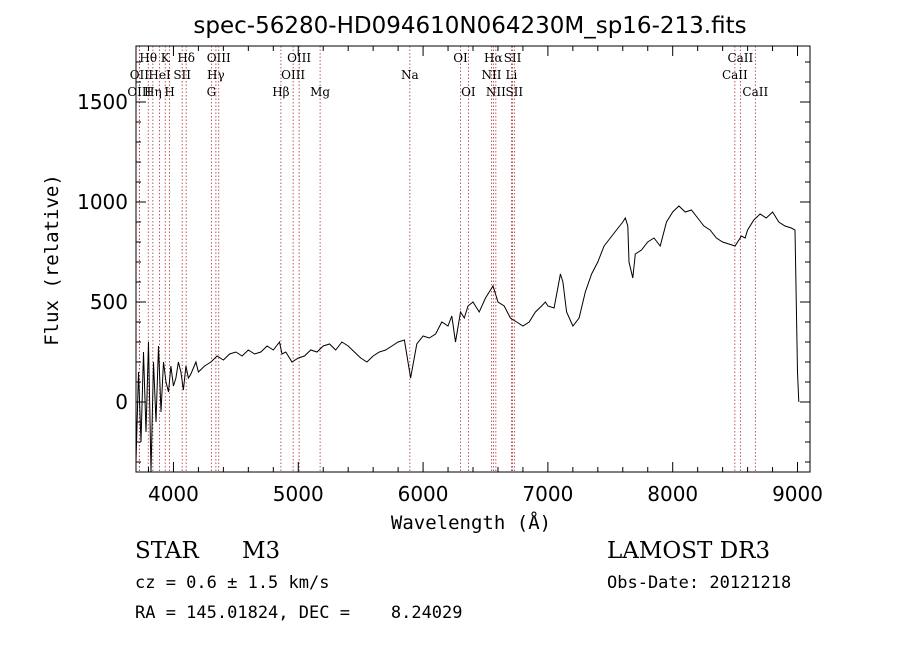 The image size is (900, 649). I want to click on y-axis-label: Flux (relative), so click(52, 260).